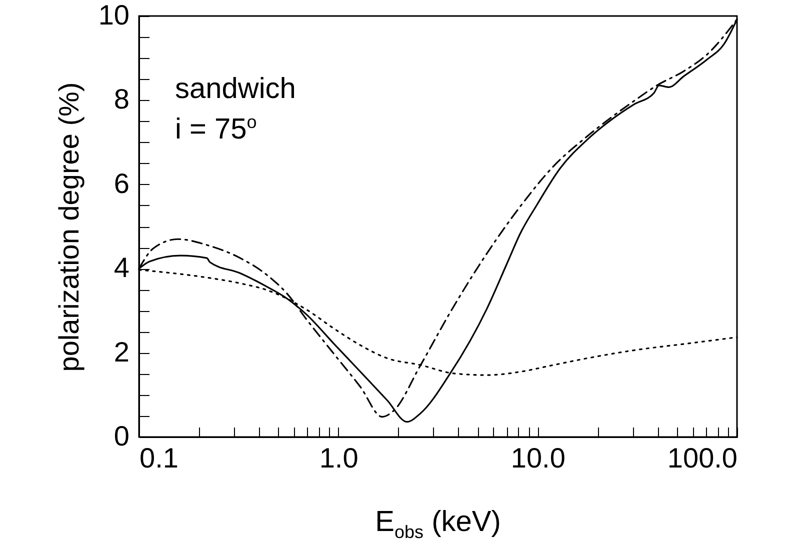  I want to click on x-tick-label: 0.1, so click(159, 458).